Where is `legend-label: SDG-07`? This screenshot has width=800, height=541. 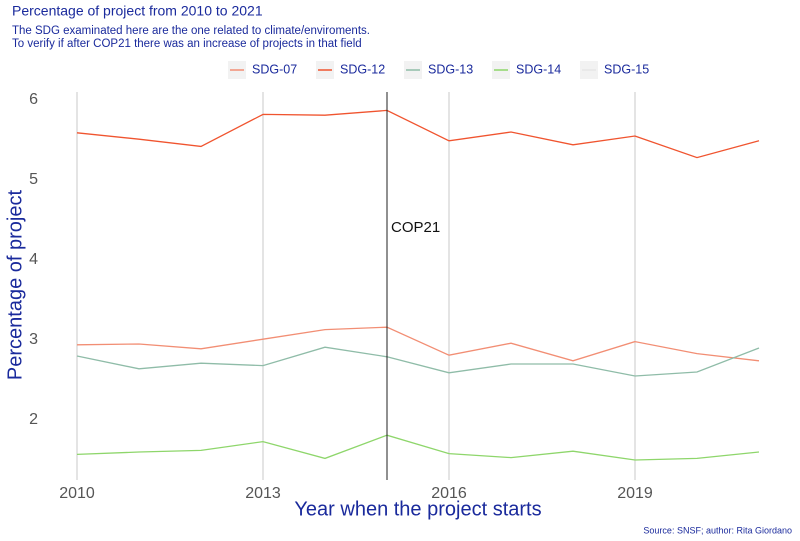
legend-label: SDG-07 is located at coordinates (274, 69).